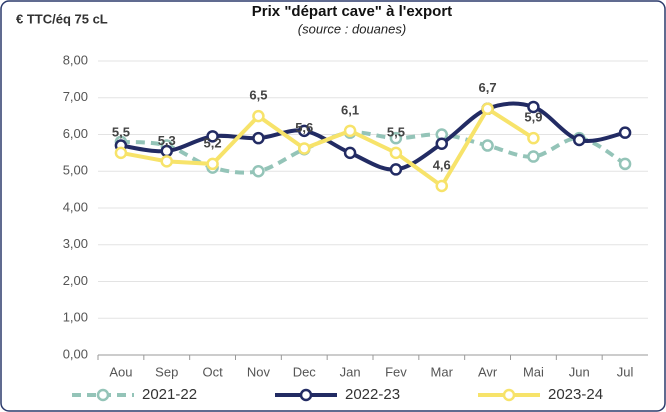  What do you see at coordinates (575, 394) in the screenshot?
I see `legend-label: 2023-24` at bounding box center [575, 394].